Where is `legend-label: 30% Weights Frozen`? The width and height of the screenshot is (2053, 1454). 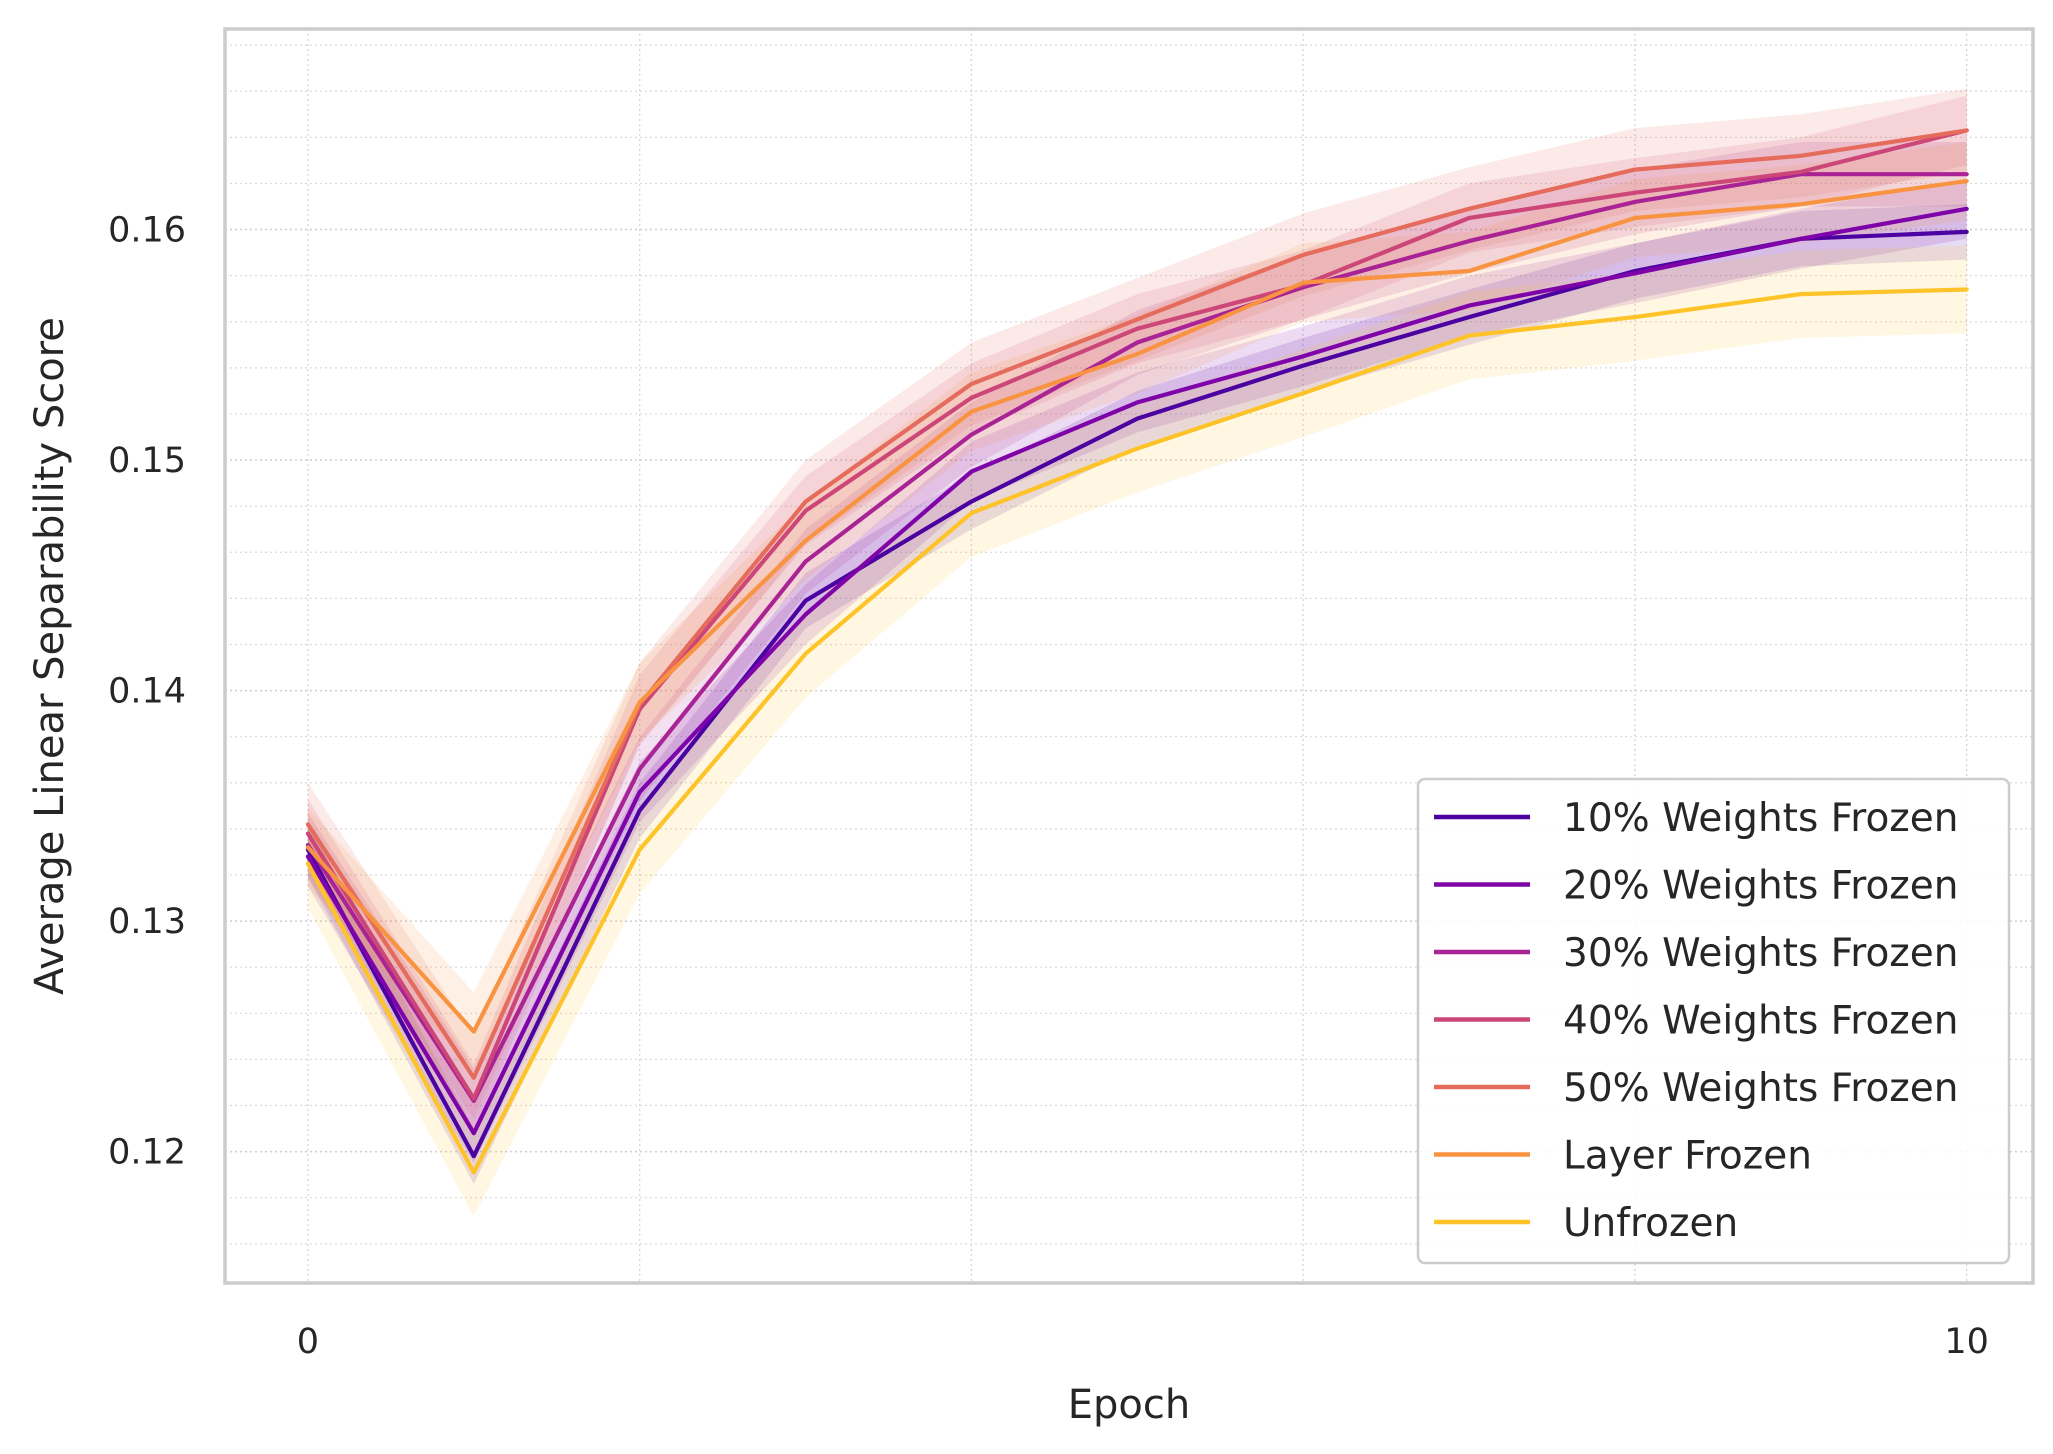 legend-label: 30% Weights Frozen is located at coordinates (1760, 953).